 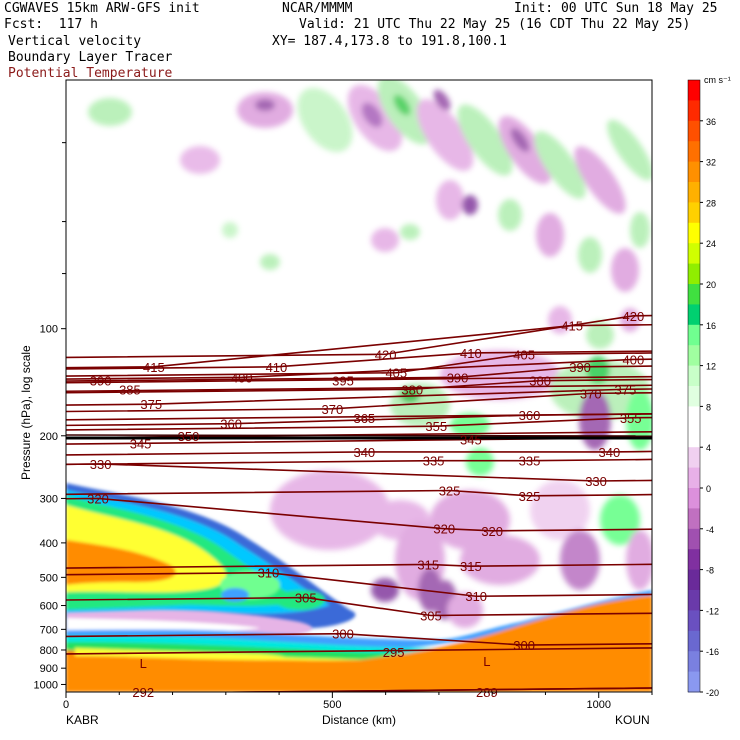 I want to click on contour-label: 370, so click(x=333, y=409).